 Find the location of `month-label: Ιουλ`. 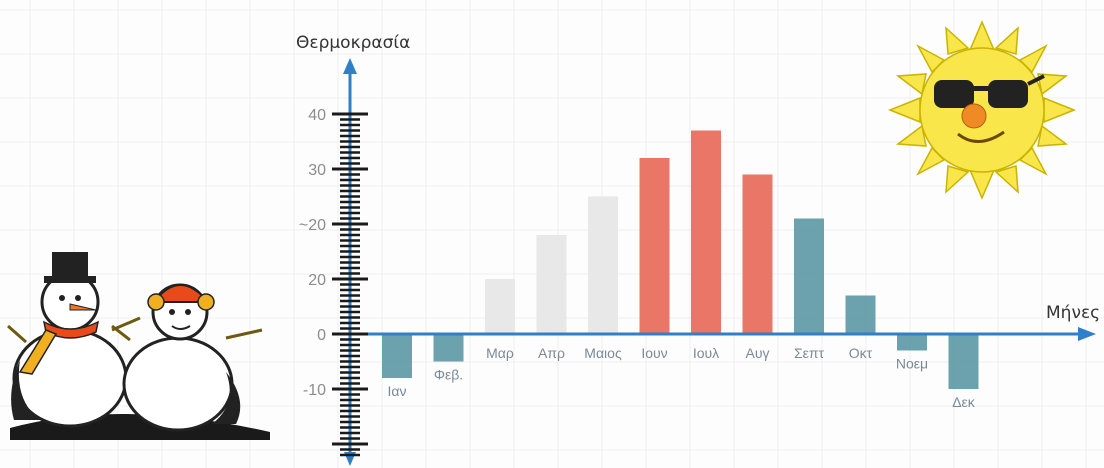

month-label: Ιουλ is located at coordinates (706, 353).